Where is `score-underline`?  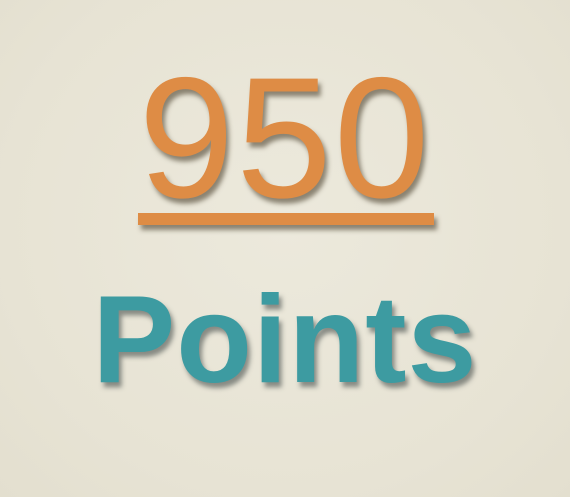
score-underline is located at coordinates (286, 219).